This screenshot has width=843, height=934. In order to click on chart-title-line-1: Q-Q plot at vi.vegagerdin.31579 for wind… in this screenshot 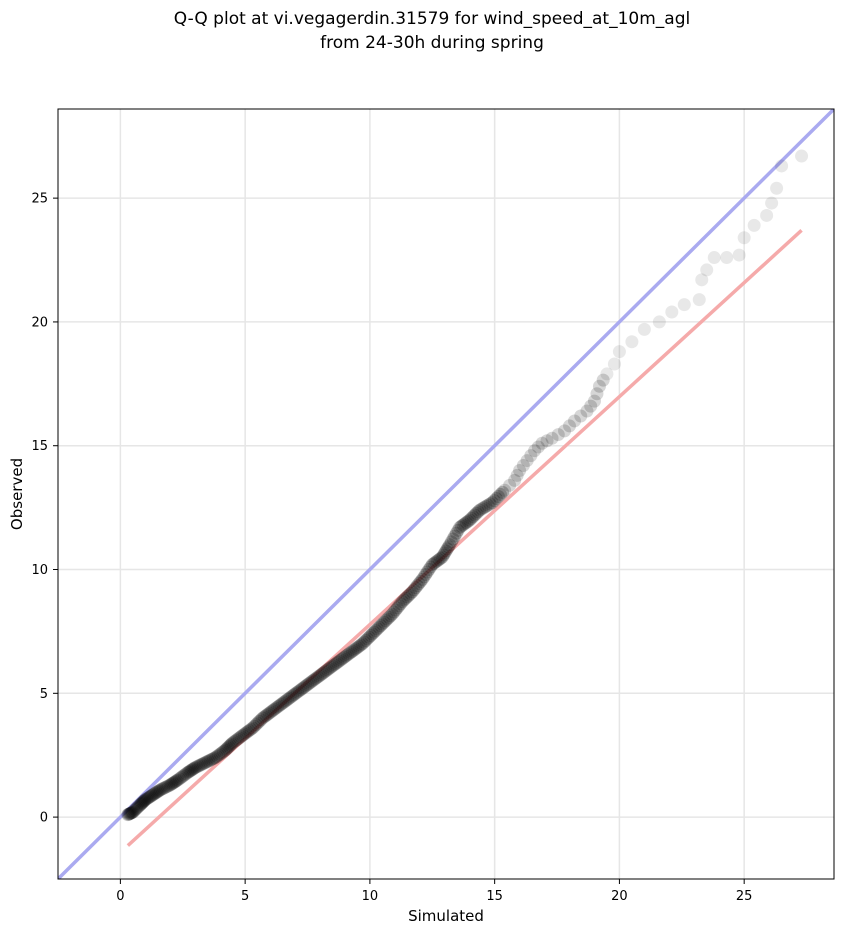, I will do `click(432, 19)`.